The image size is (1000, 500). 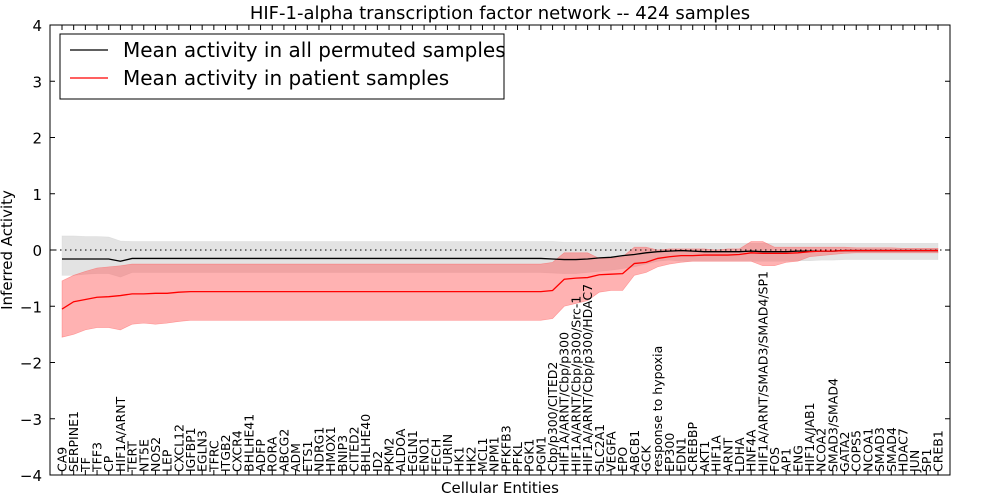 What do you see at coordinates (762, 371) in the screenshot?
I see `x-tick-label: HIF1A/ARNT/SMAD3/SMAD4/SP1` at bounding box center [762, 371].